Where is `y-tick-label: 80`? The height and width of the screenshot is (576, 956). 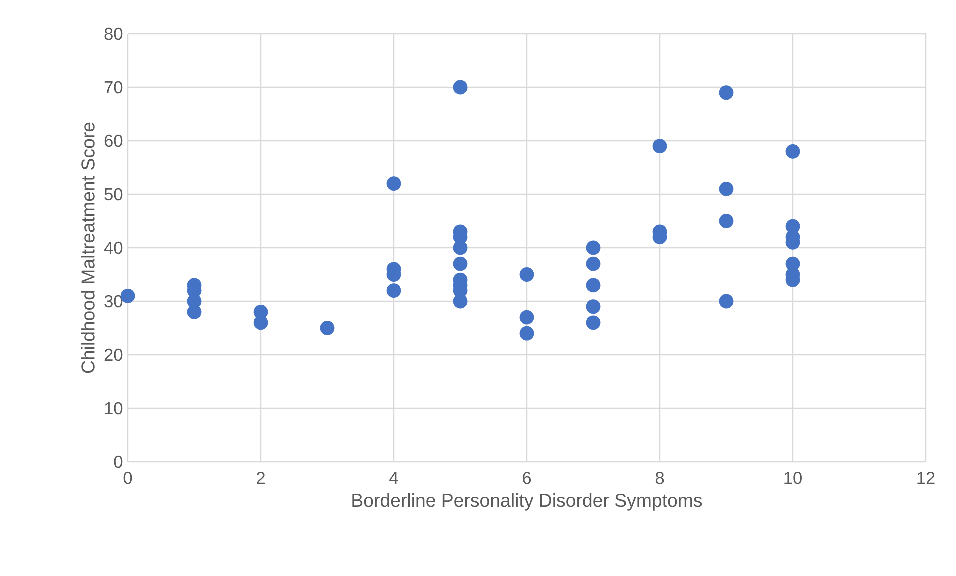 y-tick-label: 80 is located at coordinates (113, 34).